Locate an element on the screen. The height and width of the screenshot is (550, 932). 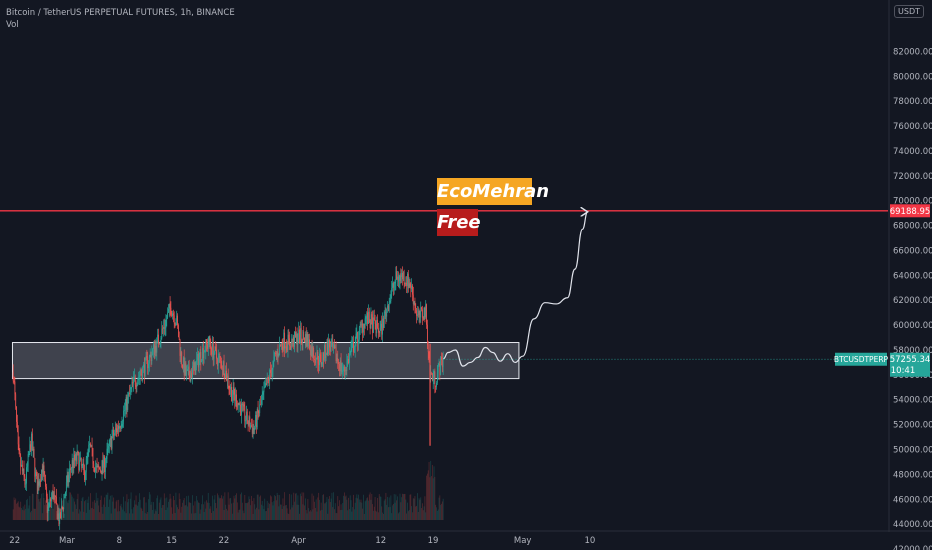
x-tick-label: 22 is located at coordinates (223, 541).